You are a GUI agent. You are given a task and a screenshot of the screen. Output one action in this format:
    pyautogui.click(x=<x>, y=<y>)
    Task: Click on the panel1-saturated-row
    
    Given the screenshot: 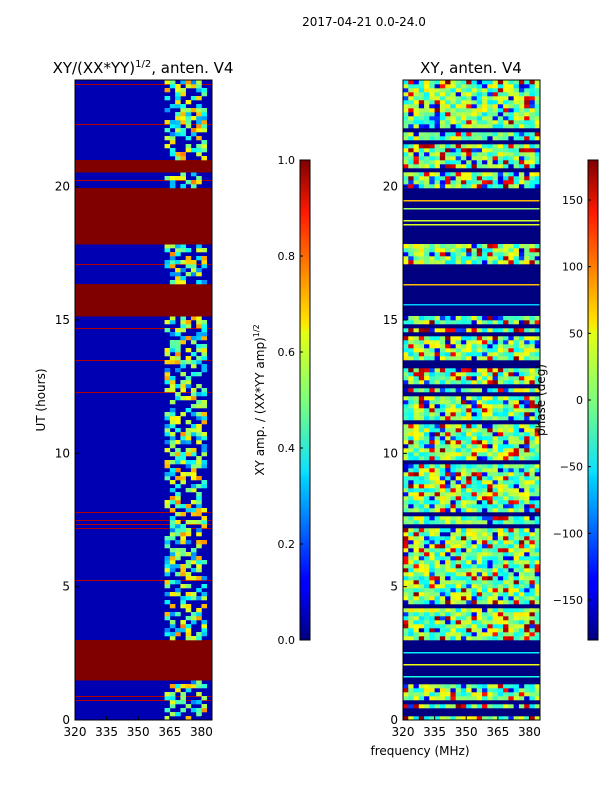 What is the action you would take?
    pyautogui.click(x=143, y=214)
    